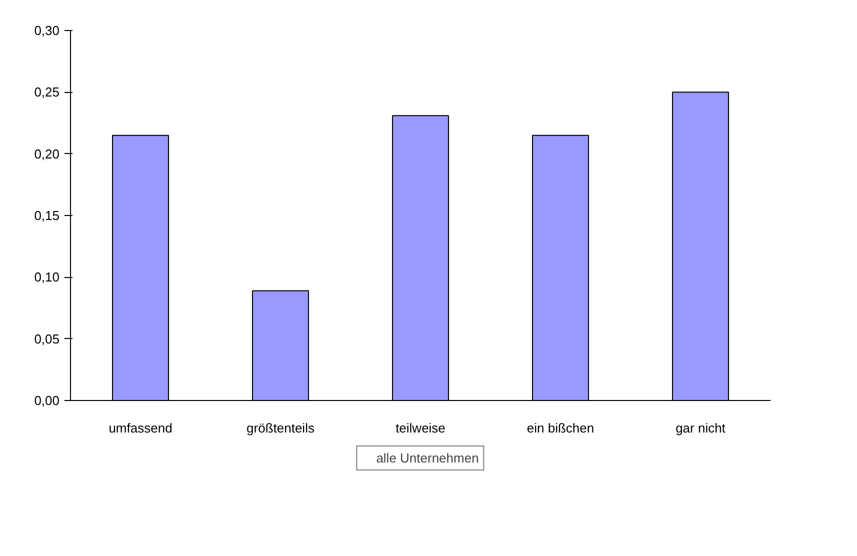 This screenshot has height=556, width=857. Describe the element at coordinates (701, 428) in the screenshot. I see `x-tick-label: gar nicht` at that location.